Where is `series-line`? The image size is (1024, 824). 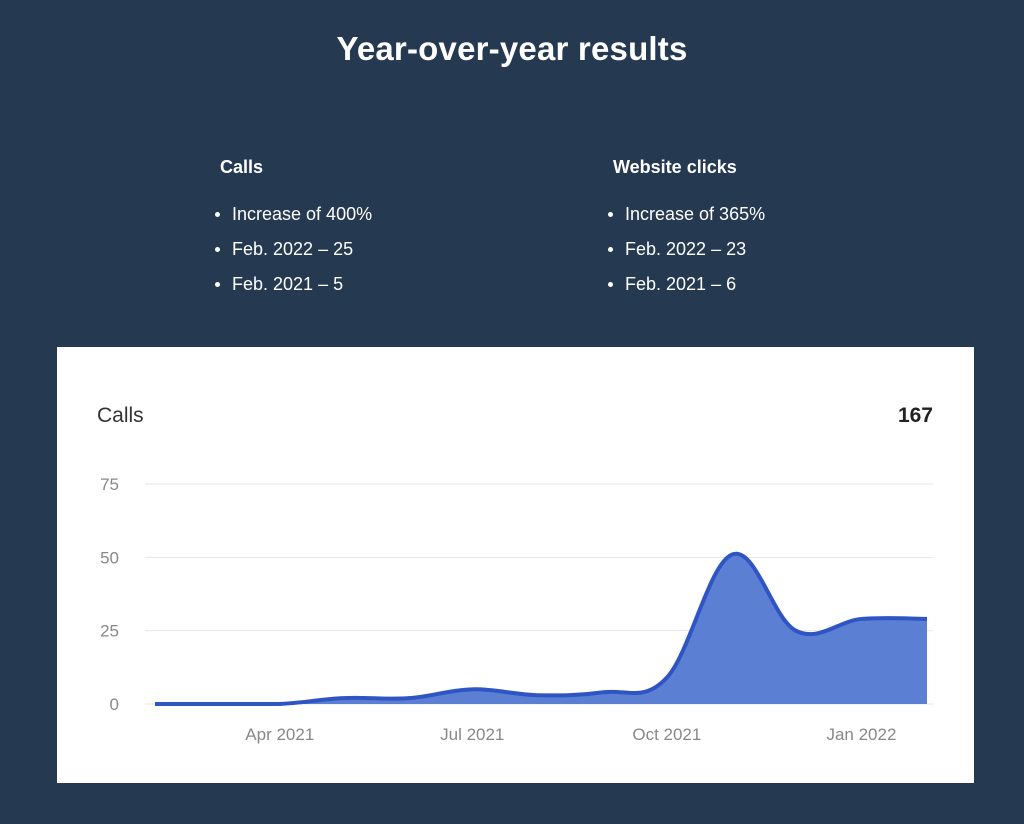
series-line is located at coordinates (541, 628).